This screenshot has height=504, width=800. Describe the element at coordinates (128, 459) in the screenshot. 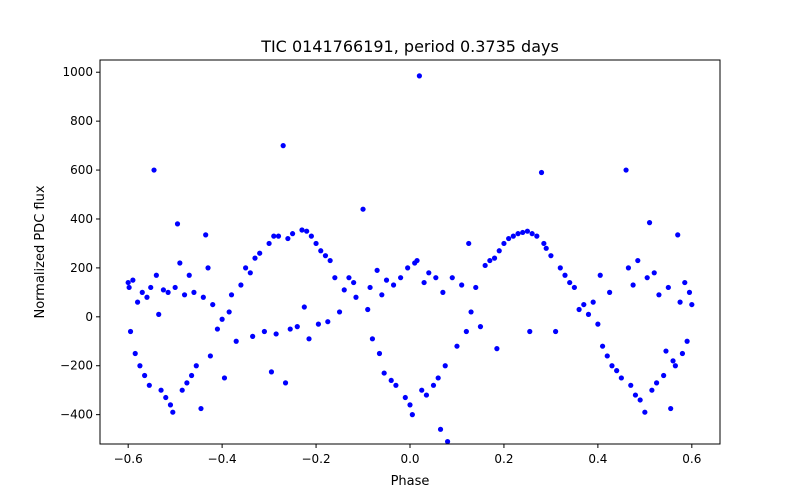

I see `x-tick-label: −0.6` at that location.